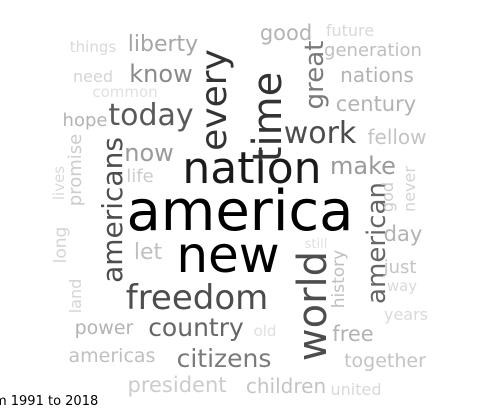  I want to click on cloud-word-liberty: liberty, so click(163, 44).